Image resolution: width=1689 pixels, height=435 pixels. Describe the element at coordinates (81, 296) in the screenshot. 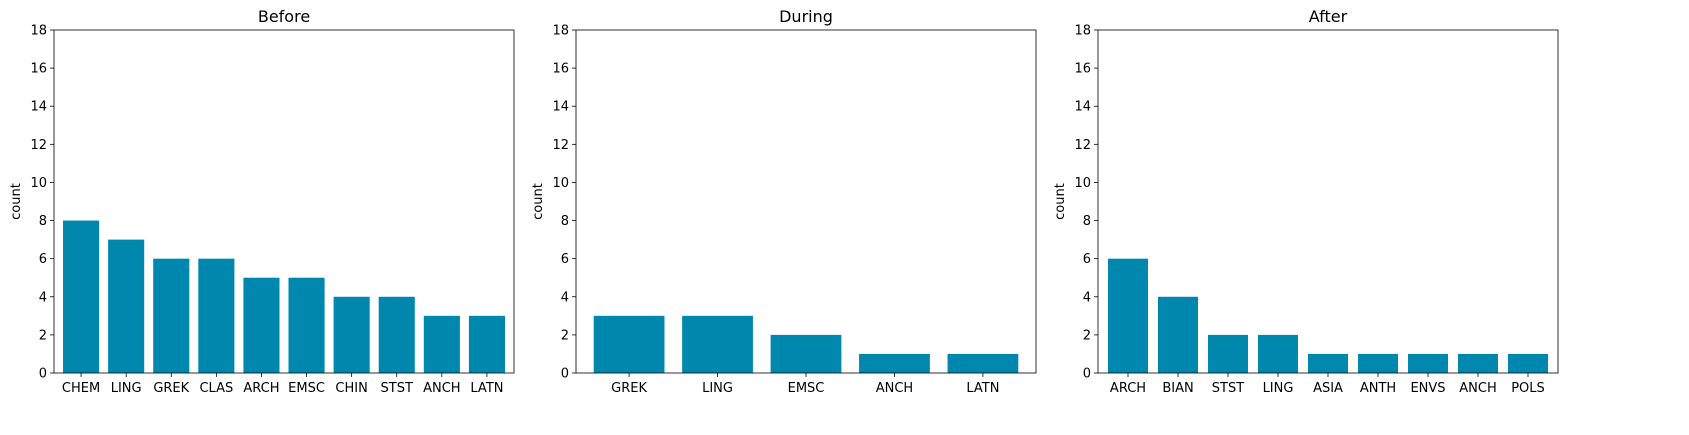

I see `bar-chem` at that location.